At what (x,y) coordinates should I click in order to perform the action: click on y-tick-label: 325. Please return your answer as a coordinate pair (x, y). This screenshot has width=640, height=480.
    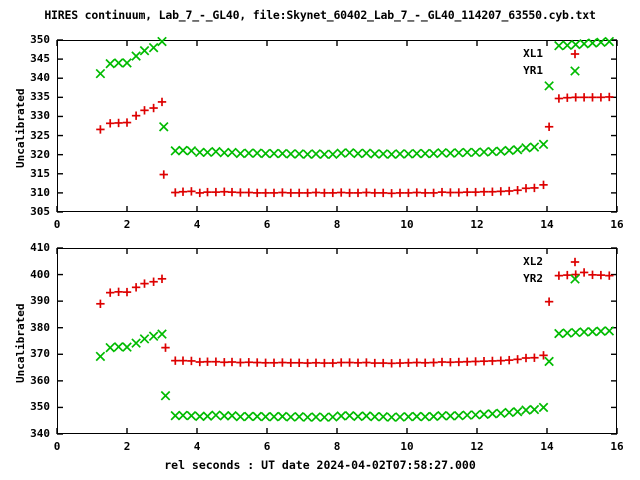
    Looking at the image, I should click on (40, 135).